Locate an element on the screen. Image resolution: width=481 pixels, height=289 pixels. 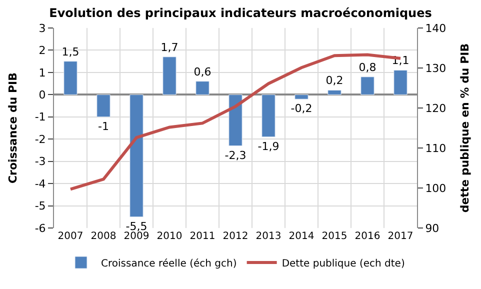
y-tick-label: -2 is located at coordinates (40, 139).